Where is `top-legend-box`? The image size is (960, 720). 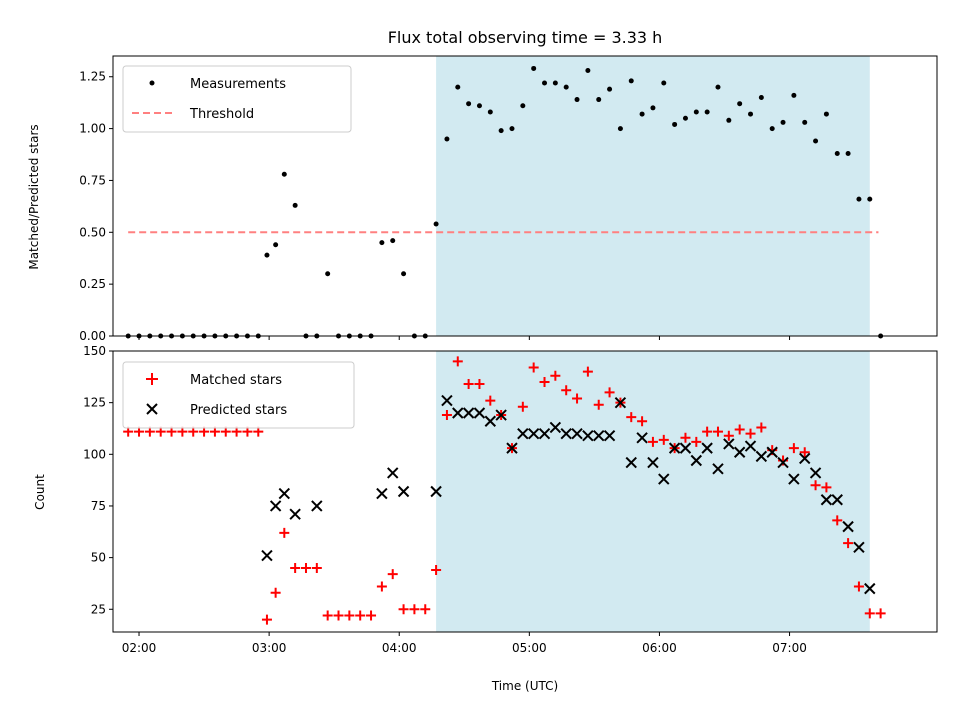 top-legend-box is located at coordinates (237, 99).